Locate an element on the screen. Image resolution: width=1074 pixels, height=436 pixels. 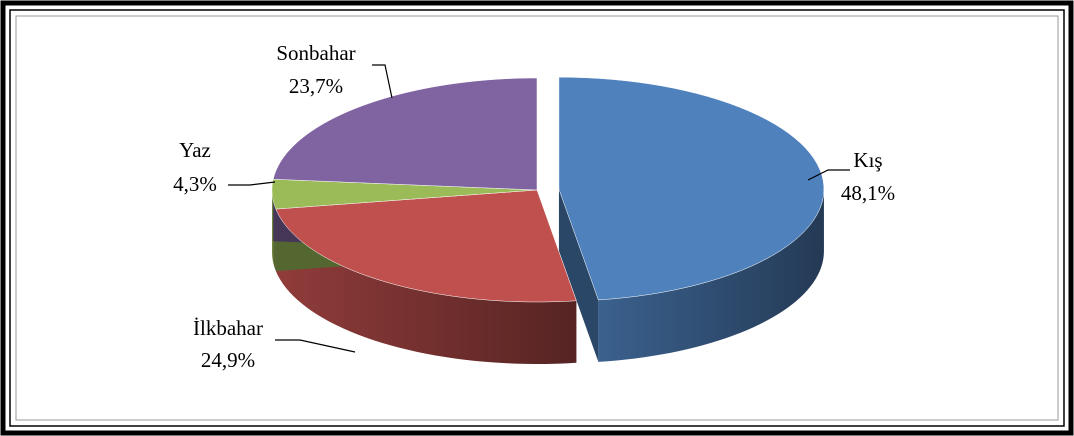
slice-cut is located at coordinates (578, 275).